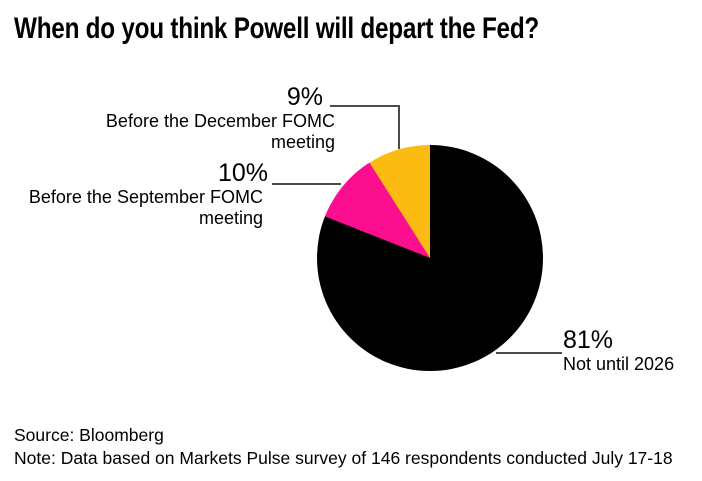 This screenshot has height=481, width=702. Describe the element at coordinates (89, 435) in the screenshot. I see `source-line: Source: Bloomberg` at that location.